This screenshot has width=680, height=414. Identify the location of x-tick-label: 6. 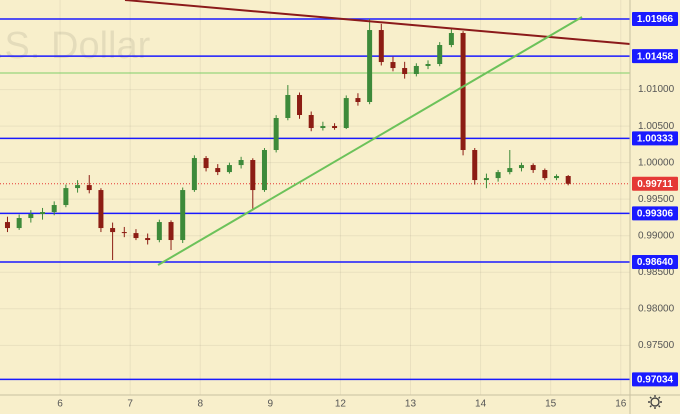
(60, 404).